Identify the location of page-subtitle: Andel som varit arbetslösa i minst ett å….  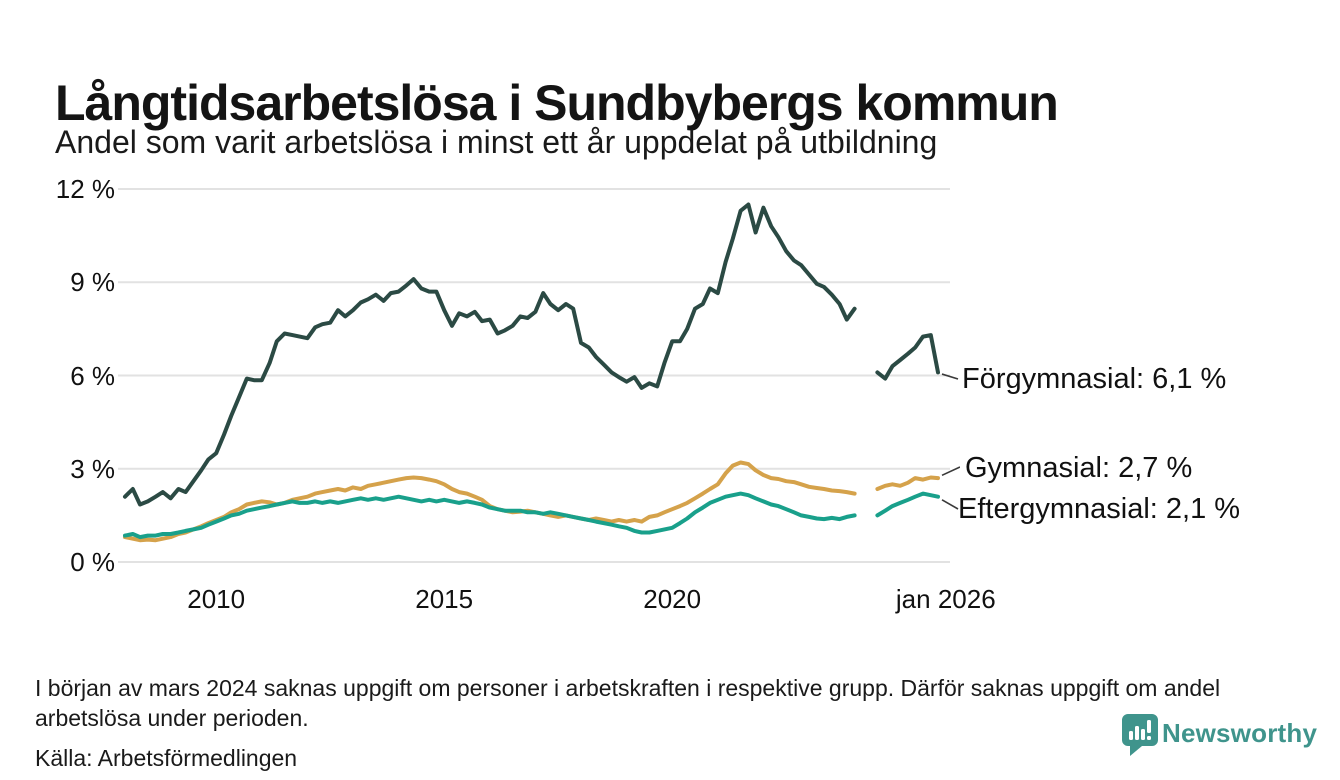
(496, 142).